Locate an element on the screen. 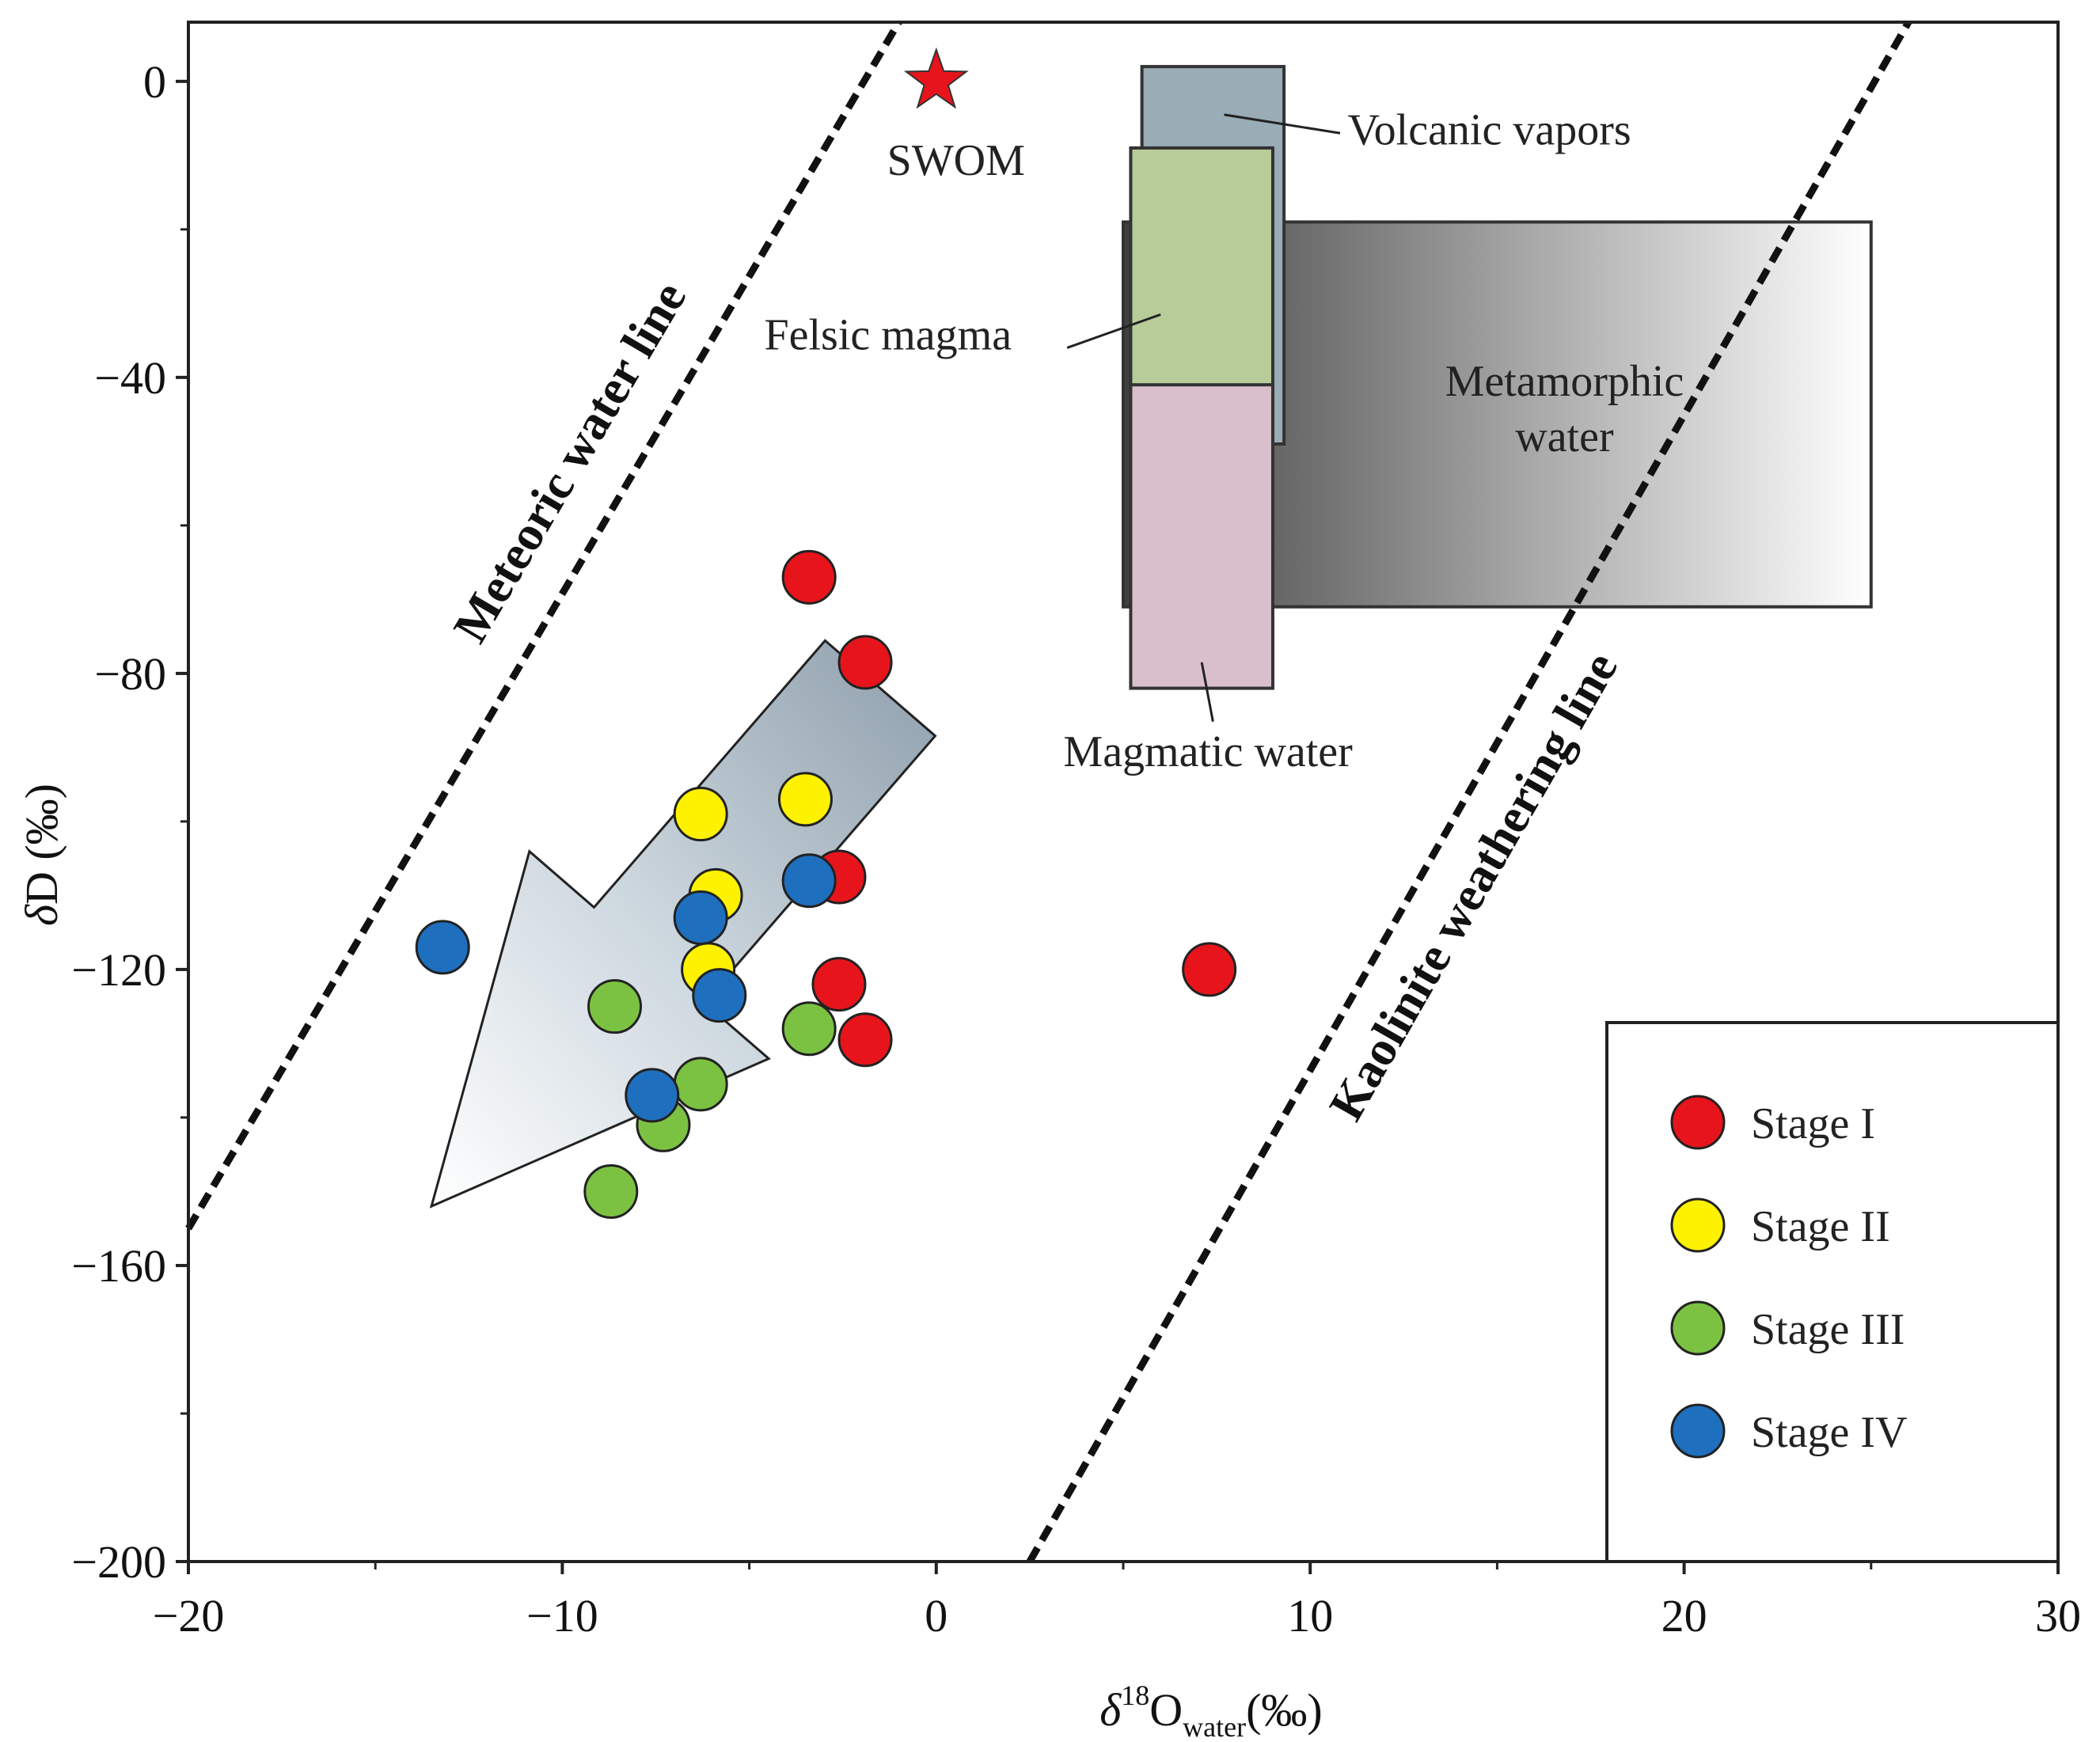 The height and width of the screenshot is (1742, 2100). legend-marker-stage-iv is located at coordinates (1698, 1431).